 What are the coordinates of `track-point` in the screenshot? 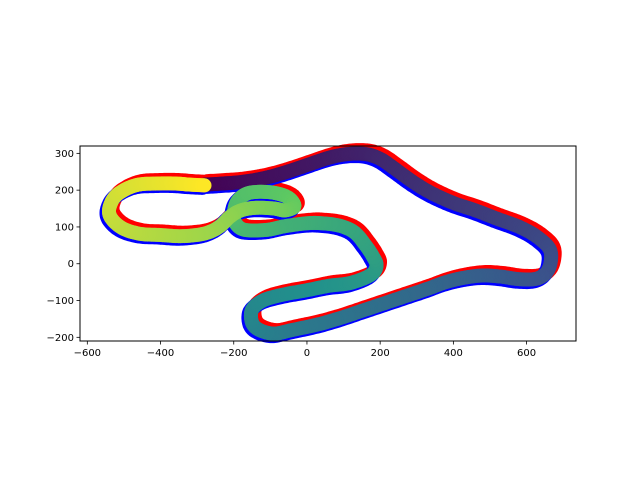 It's located at (204, 185).